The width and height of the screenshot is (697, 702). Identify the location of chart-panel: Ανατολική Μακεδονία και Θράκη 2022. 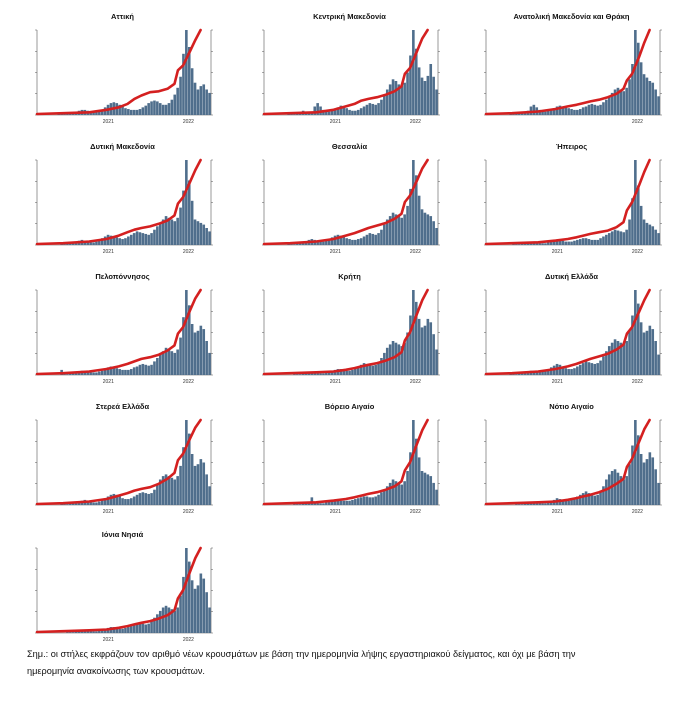
(571, 74).